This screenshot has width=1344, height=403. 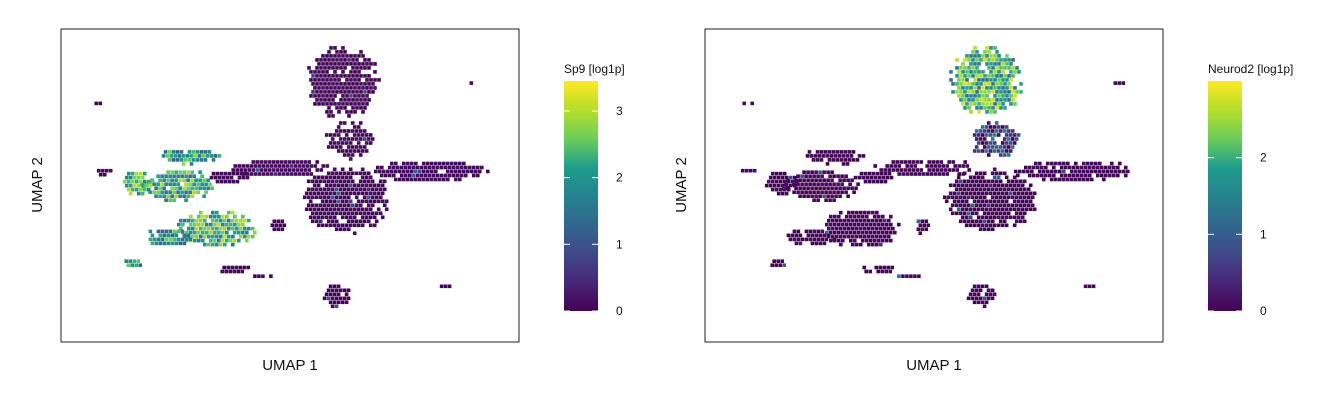 I want to click on cell-cluster, so click(x=471, y=83).